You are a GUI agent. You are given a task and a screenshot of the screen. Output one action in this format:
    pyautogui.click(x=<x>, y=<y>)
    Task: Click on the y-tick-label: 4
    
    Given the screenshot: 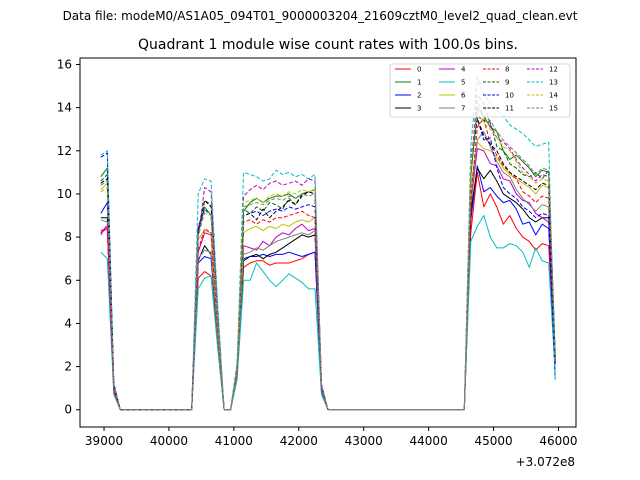 What is the action you would take?
    pyautogui.click(x=68, y=323)
    